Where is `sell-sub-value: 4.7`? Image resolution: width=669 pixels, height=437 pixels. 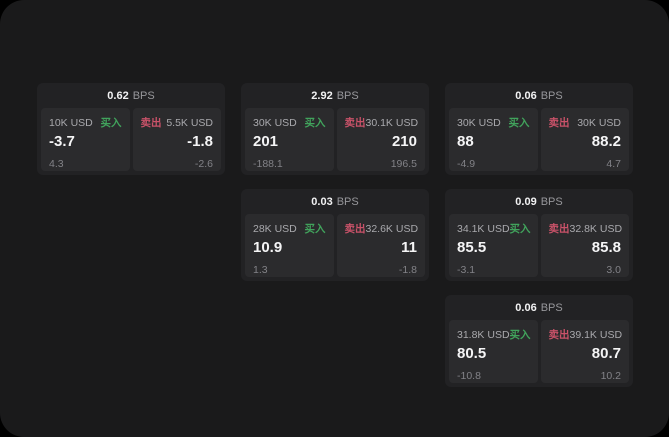 sell-sub-value: 4.7 is located at coordinates (613, 163).